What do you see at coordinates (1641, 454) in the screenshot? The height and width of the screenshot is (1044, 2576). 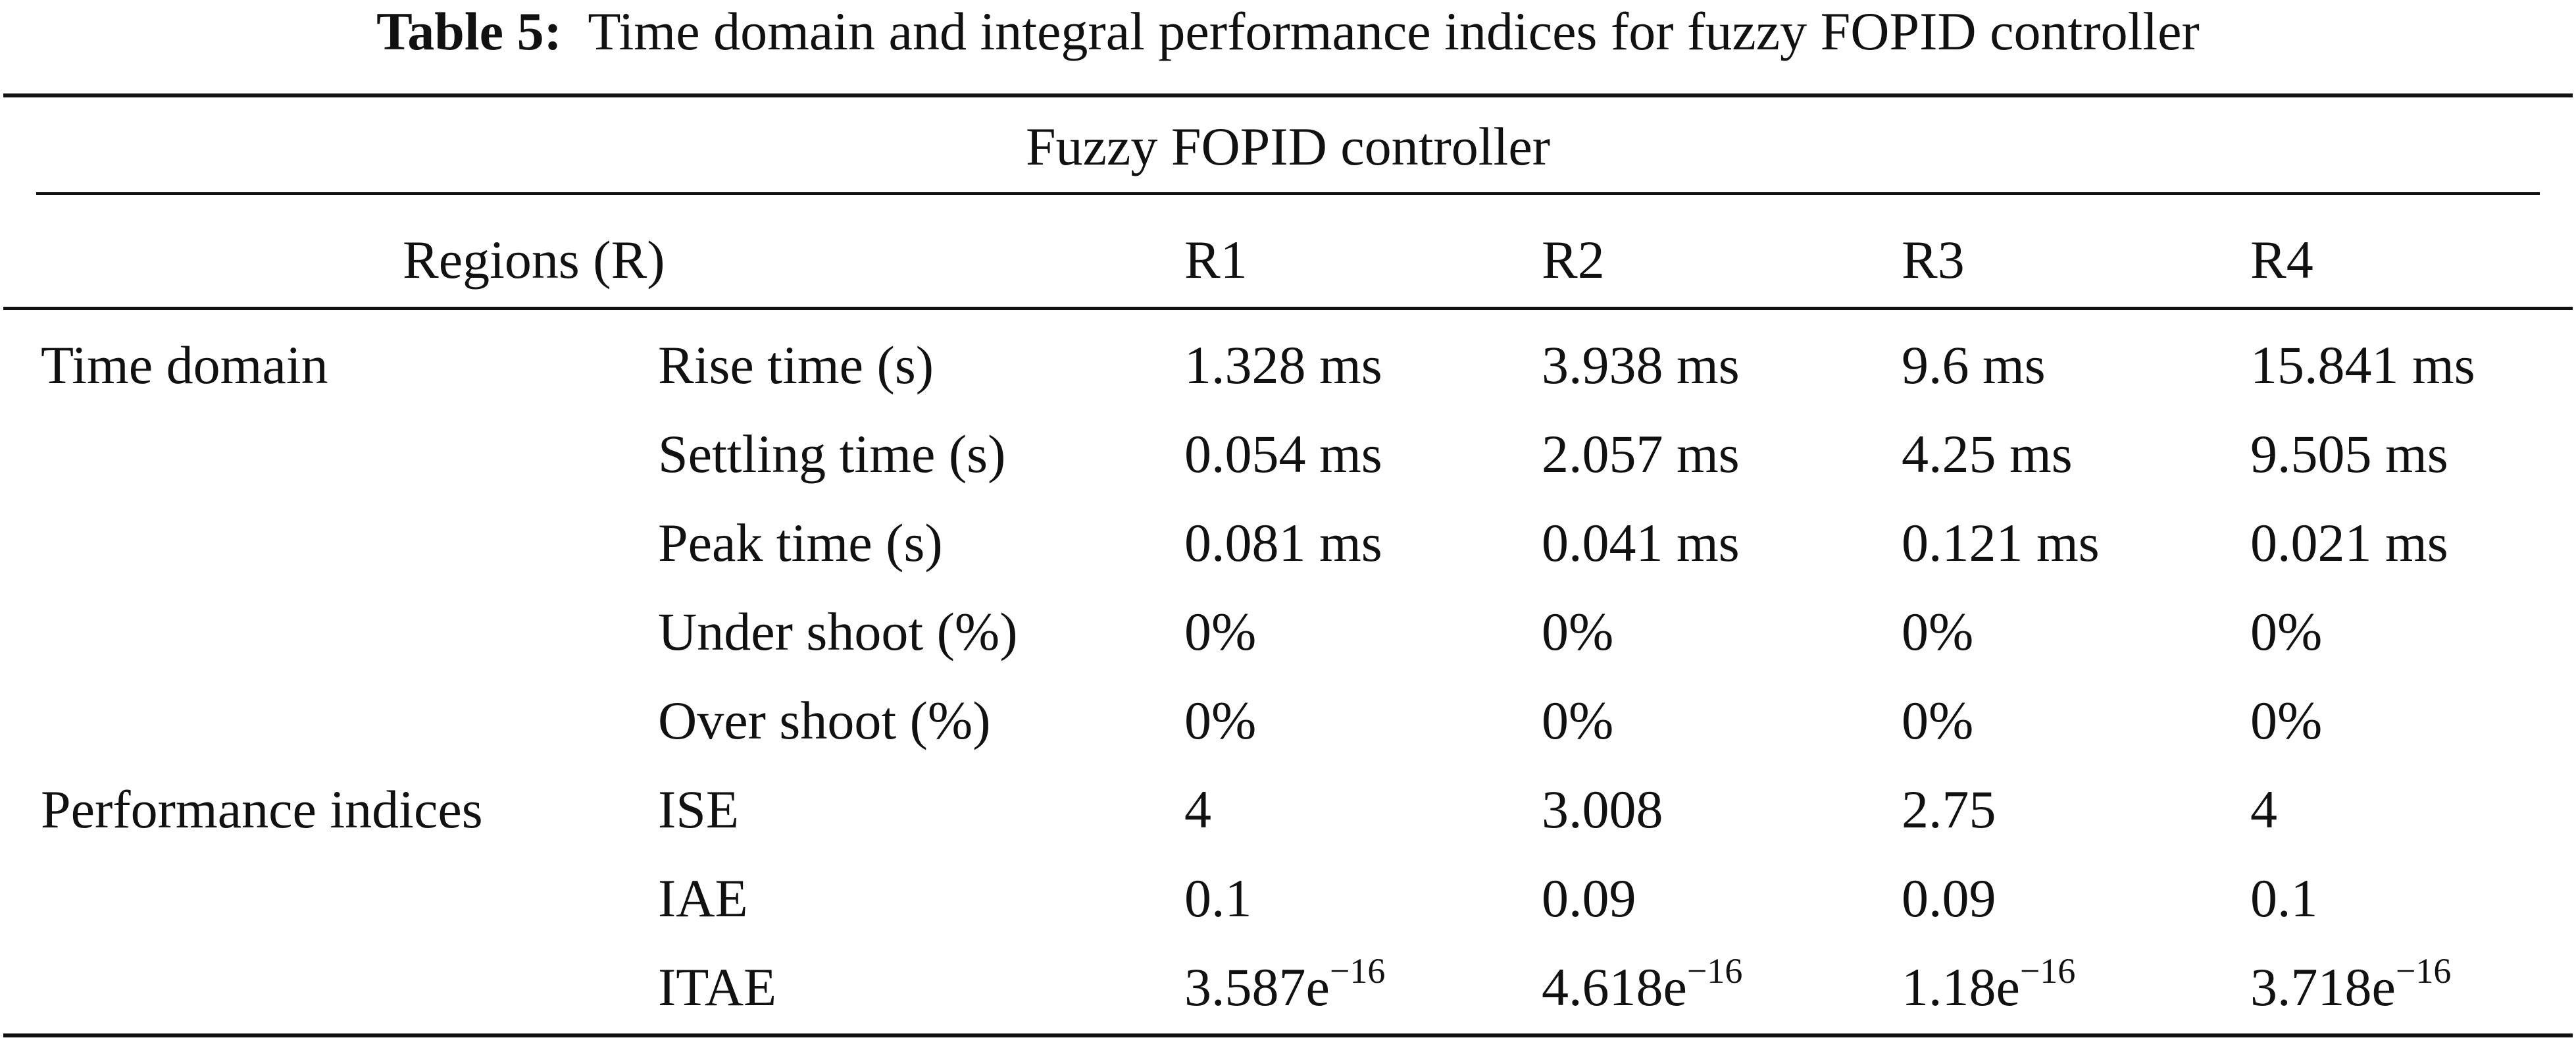 I see `table-cell: 2.057 ms` at bounding box center [1641, 454].